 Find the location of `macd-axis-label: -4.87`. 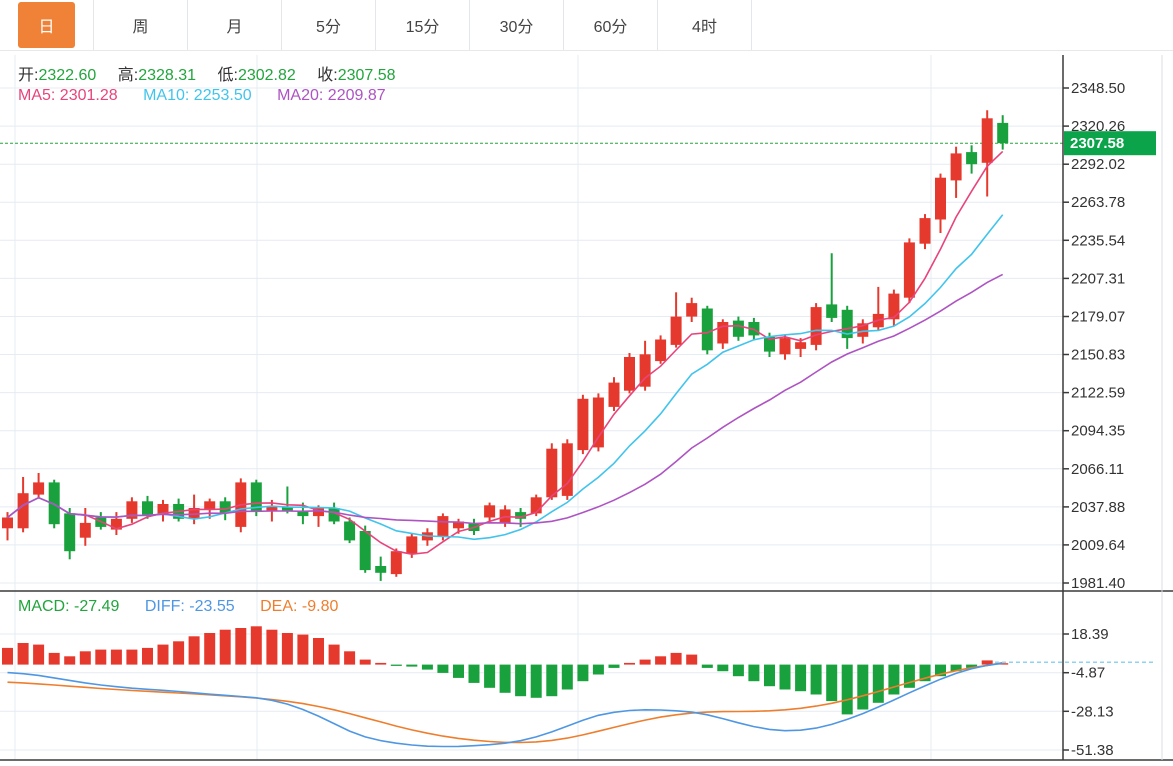

macd-axis-label: -4.87 is located at coordinates (1088, 673).